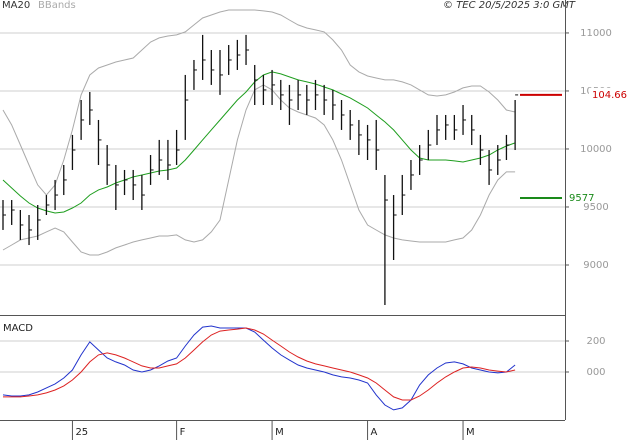 The height and width of the screenshot is (440, 627). I want to click on y-tick-label: 200, so click(595, 341).